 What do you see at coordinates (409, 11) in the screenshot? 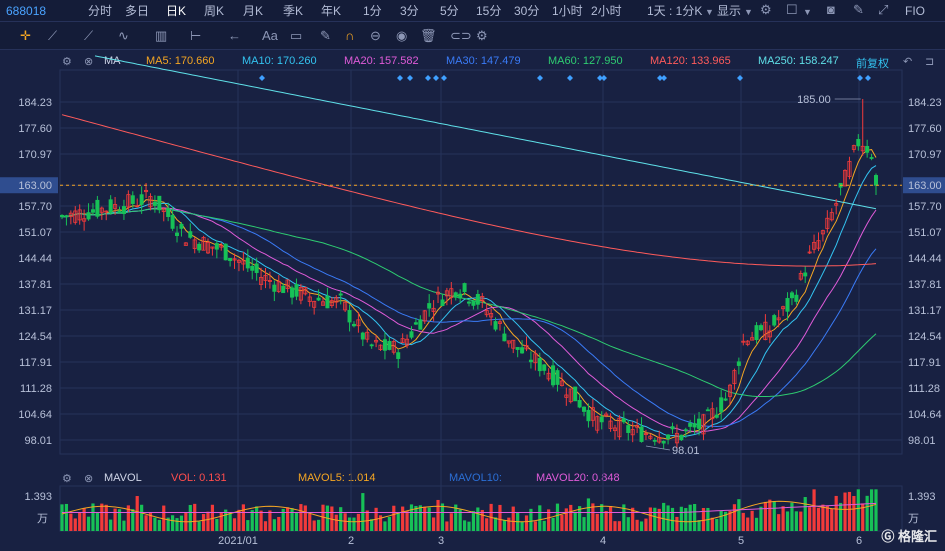
I see `period-tab-3min: 3分` at bounding box center [409, 11].